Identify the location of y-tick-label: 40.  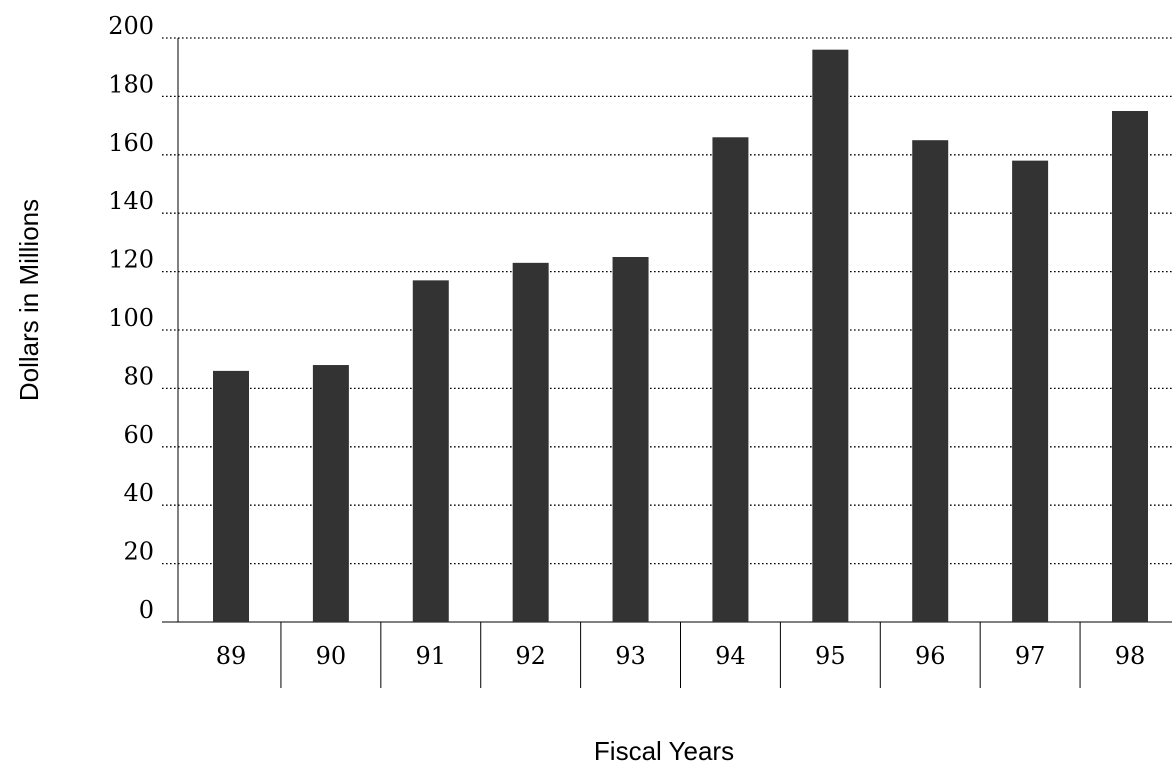
(138, 493).